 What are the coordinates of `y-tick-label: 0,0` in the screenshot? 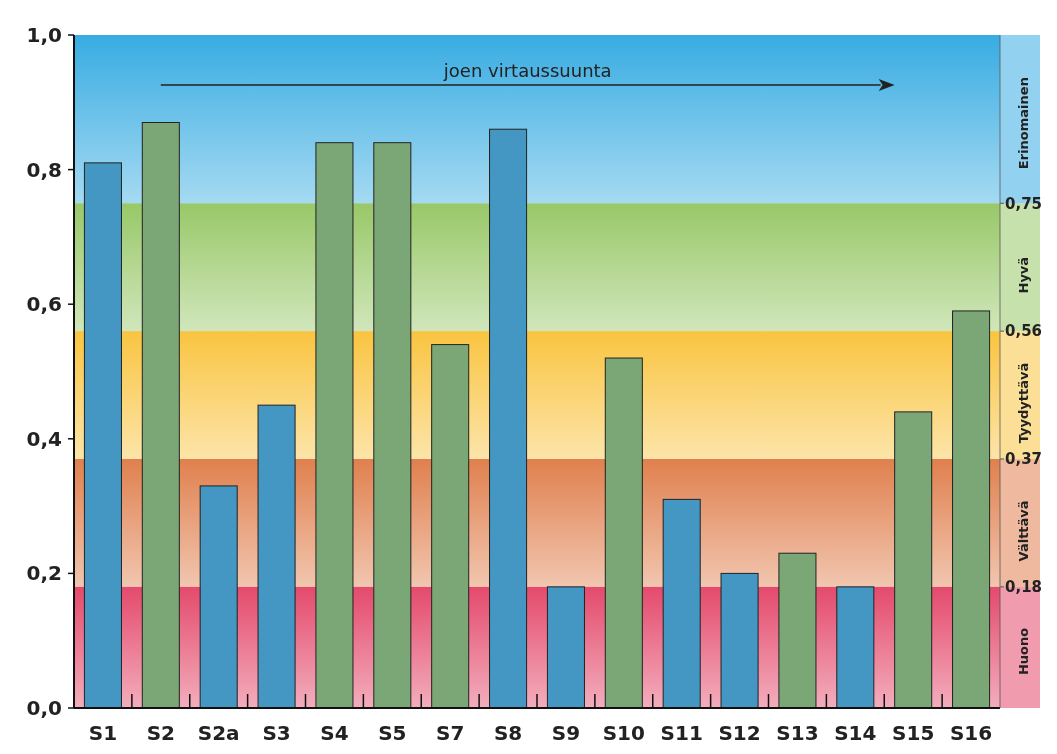 It's located at (44, 708).